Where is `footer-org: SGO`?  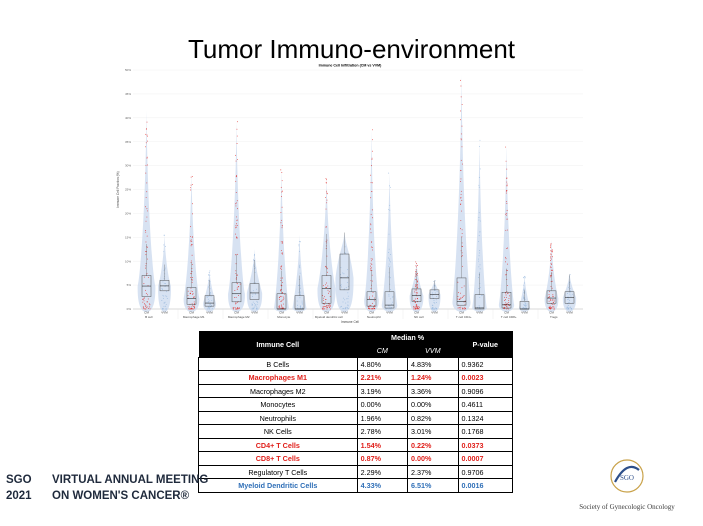 footer-org: SGO is located at coordinates (19, 480).